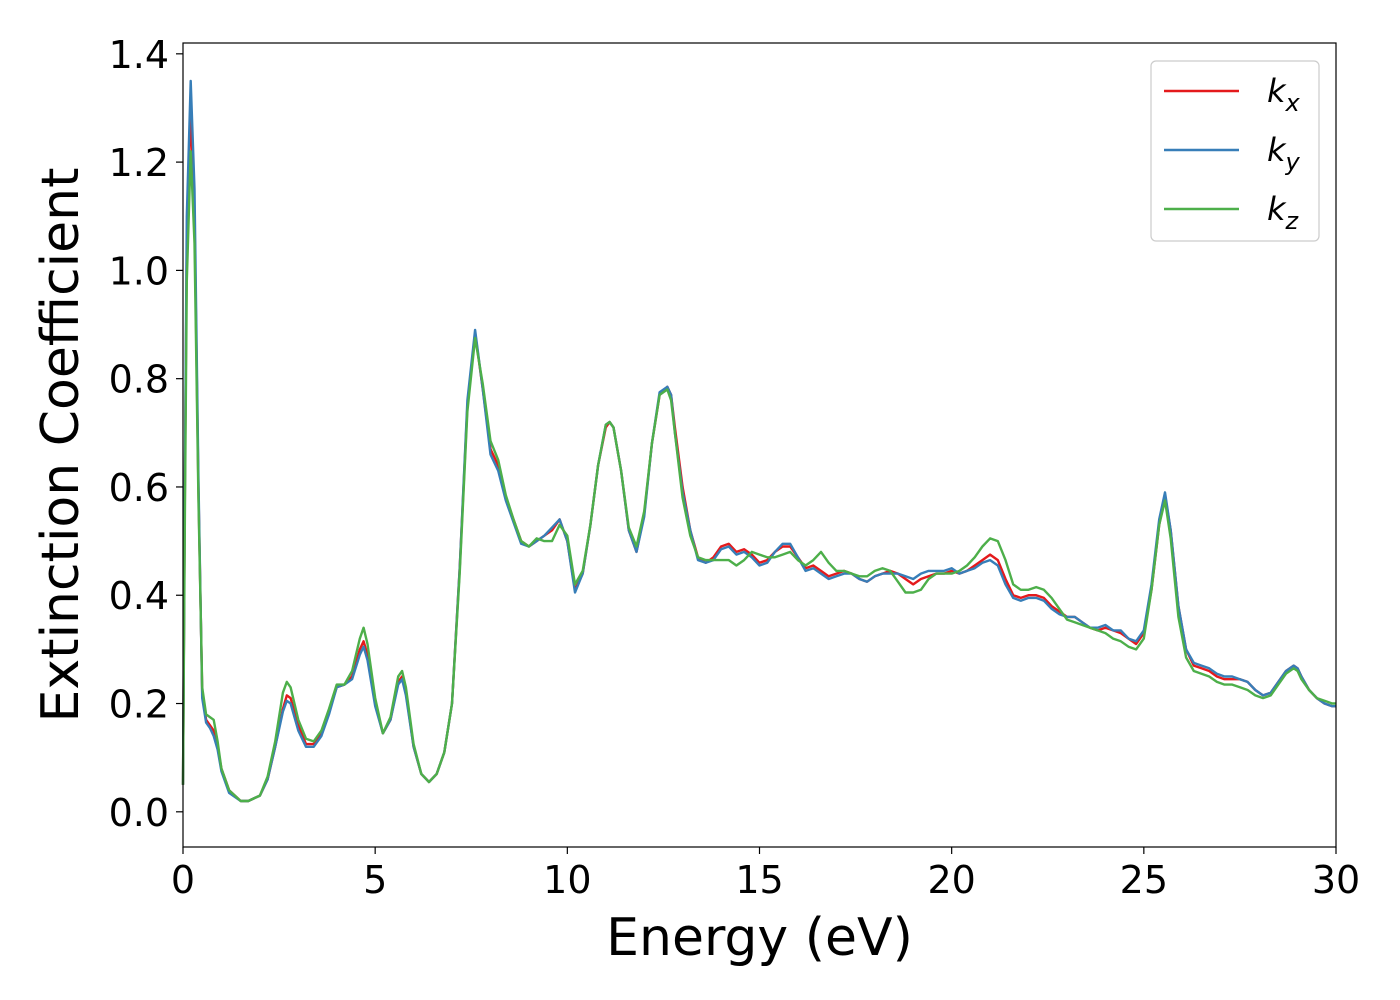 The image size is (1400, 1000). I want to click on x-tick-label: 10, so click(567, 880).